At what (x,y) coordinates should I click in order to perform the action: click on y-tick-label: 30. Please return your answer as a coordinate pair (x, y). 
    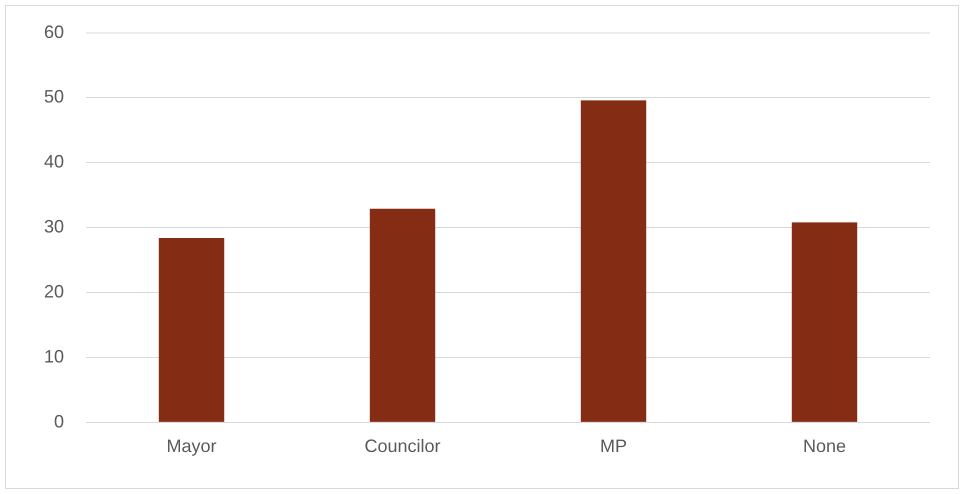
    Looking at the image, I should click on (54, 226).